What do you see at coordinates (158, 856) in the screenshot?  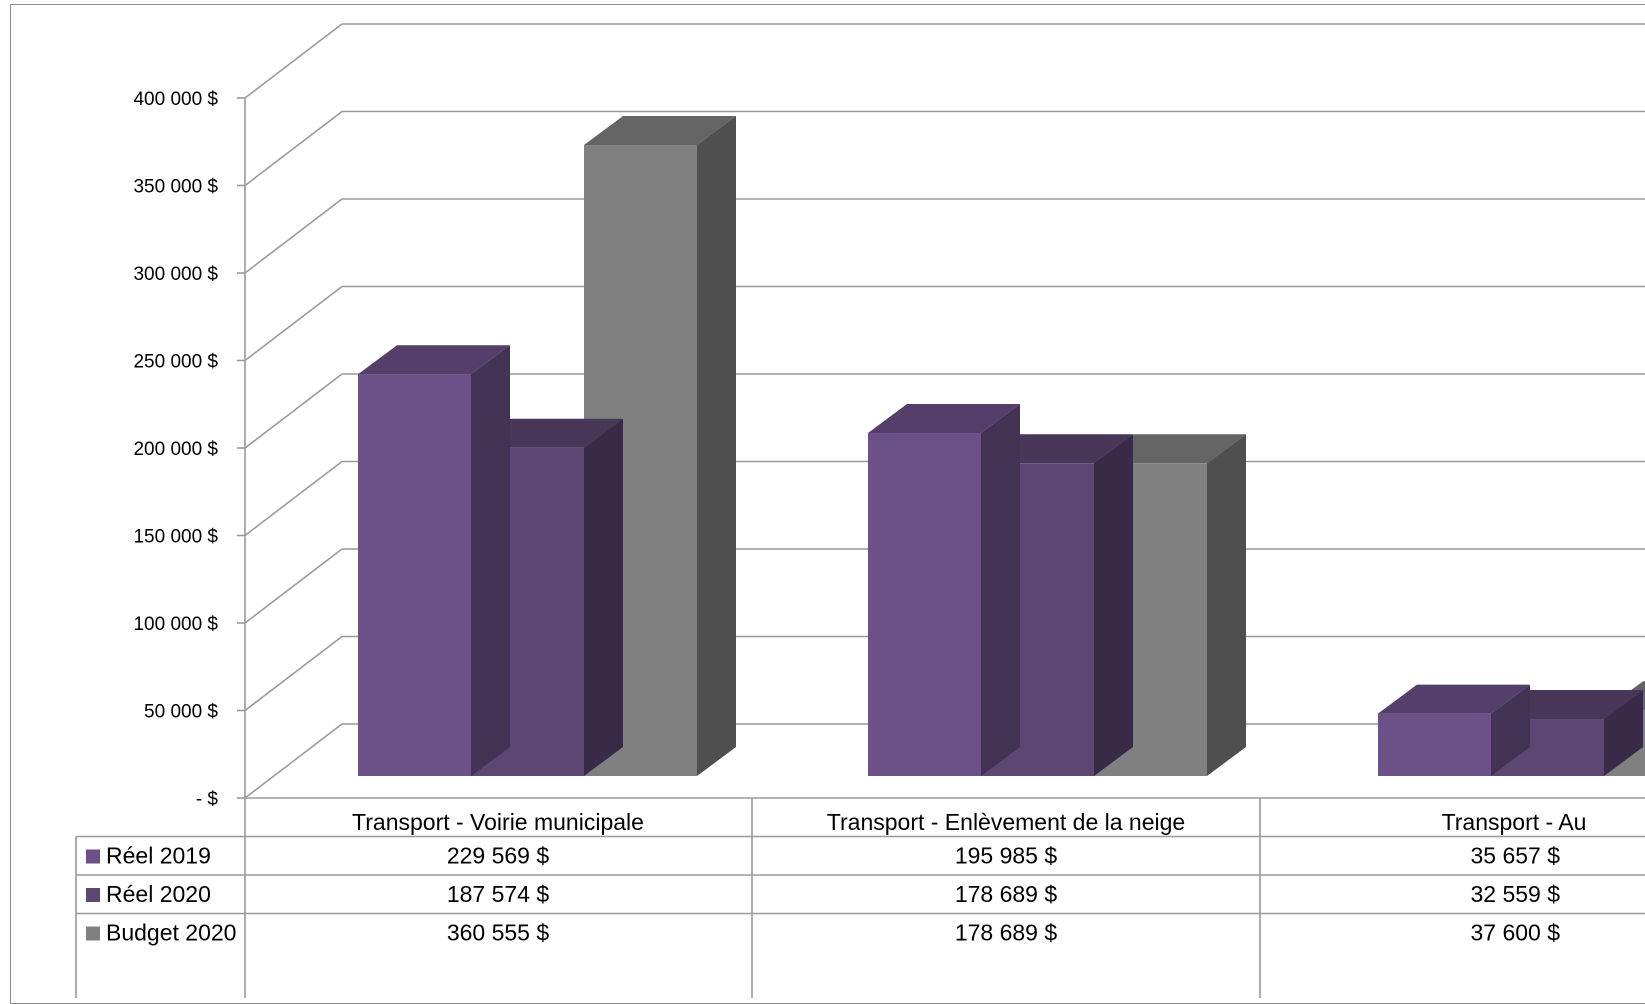 I see `legend-label: Réel 2019` at bounding box center [158, 856].